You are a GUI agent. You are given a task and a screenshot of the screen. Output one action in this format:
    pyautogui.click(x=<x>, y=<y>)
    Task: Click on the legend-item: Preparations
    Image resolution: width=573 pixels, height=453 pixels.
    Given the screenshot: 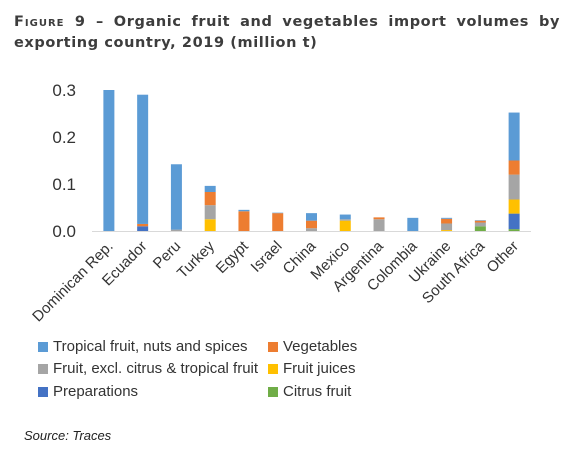 What is the action you would take?
    pyautogui.click(x=88, y=391)
    